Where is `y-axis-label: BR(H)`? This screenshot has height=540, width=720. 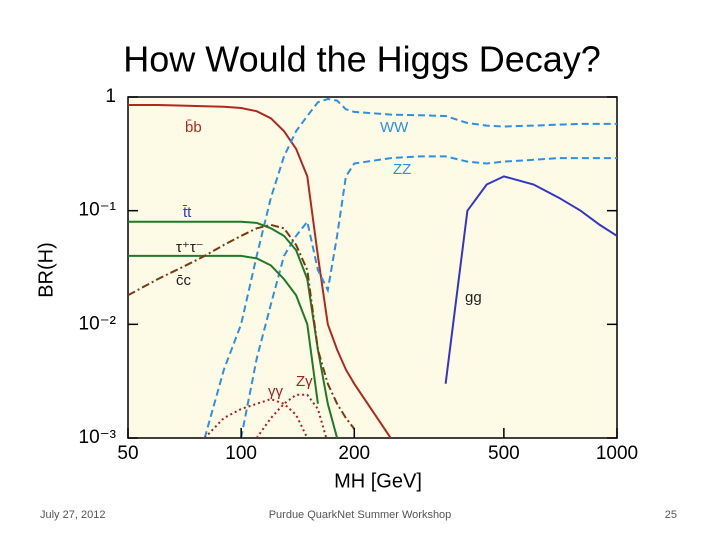
y-axis-label: BR(H) is located at coordinates (46, 270).